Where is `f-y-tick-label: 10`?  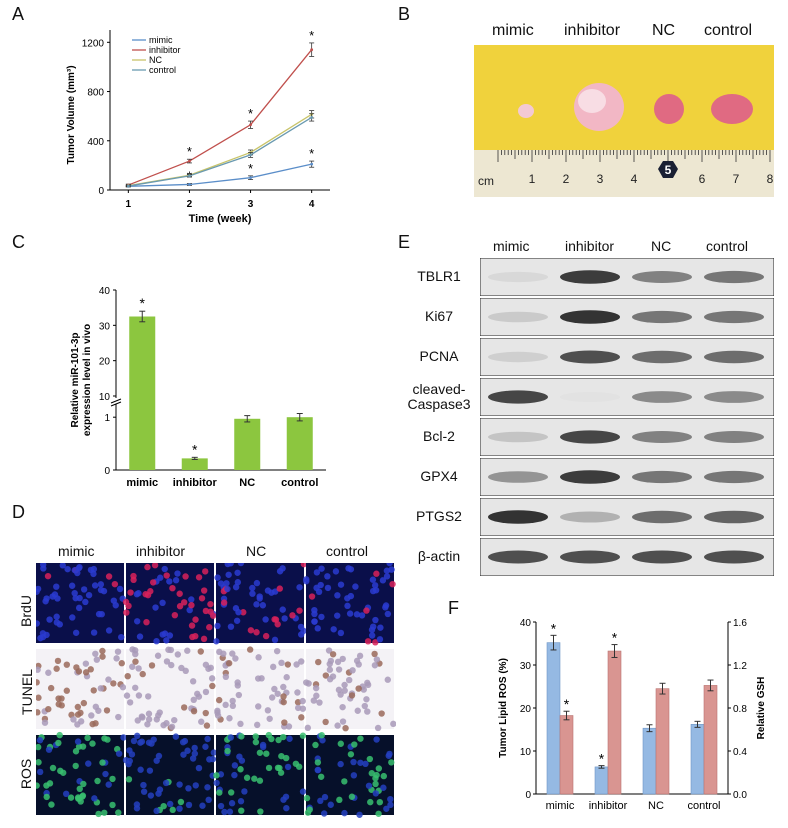
f-y-tick-label: 10 is located at coordinates (526, 752).